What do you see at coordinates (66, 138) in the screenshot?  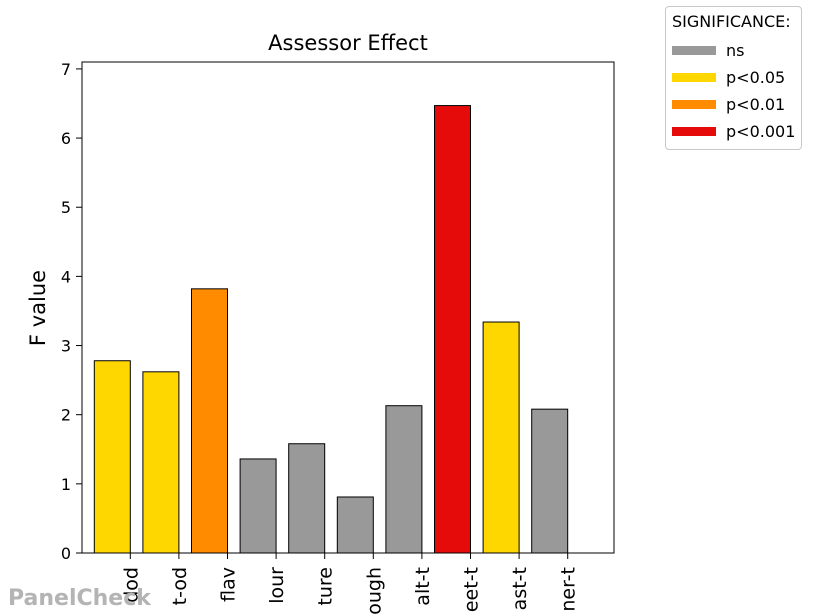 I see `y-tick-label: 6` at bounding box center [66, 138].